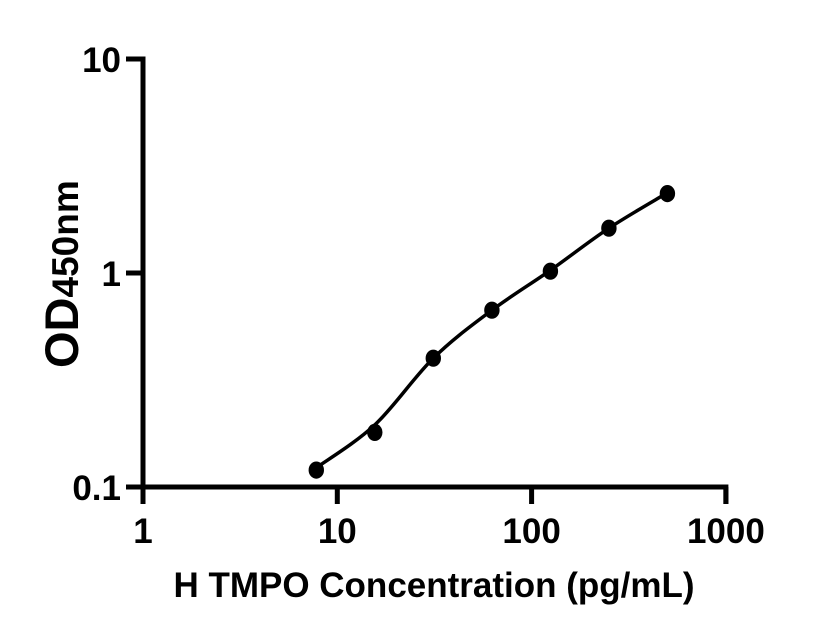 This screenshot has width=816, height=640. I want to click on x-tick-label: 1000, so click(726, 531).